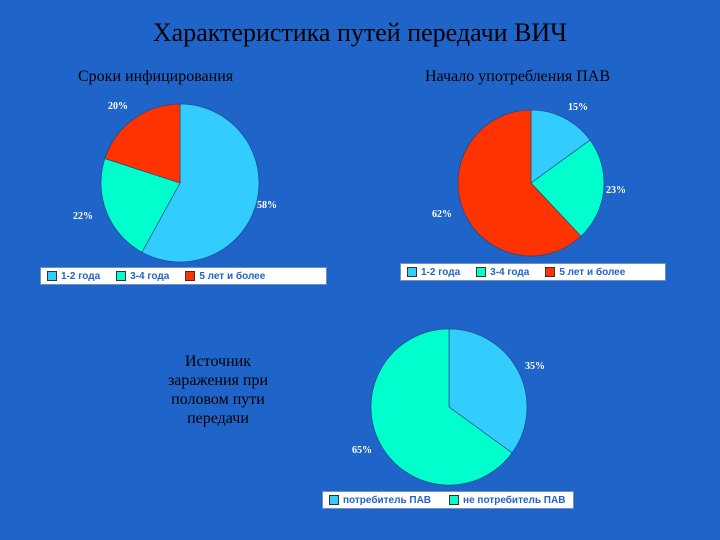  Describe the element at coordinates (183, 276) in the screenshot. I see `legend-infection-duration: 1-2 года 3-4 года 5 лет и более` at that location.